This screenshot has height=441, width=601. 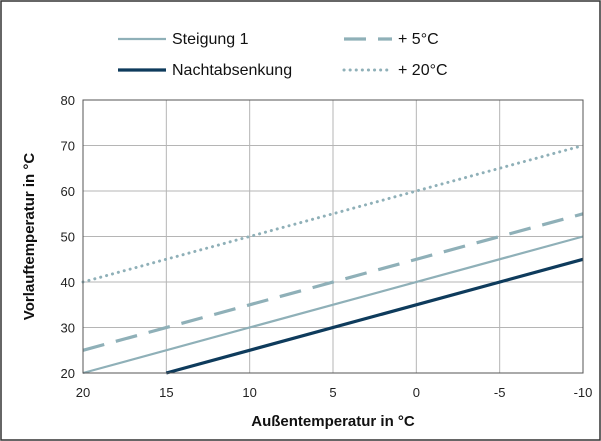 I want to click on y-axis-ticks: 20 30 40 50 60 70 80, so click(x=68, y=237).